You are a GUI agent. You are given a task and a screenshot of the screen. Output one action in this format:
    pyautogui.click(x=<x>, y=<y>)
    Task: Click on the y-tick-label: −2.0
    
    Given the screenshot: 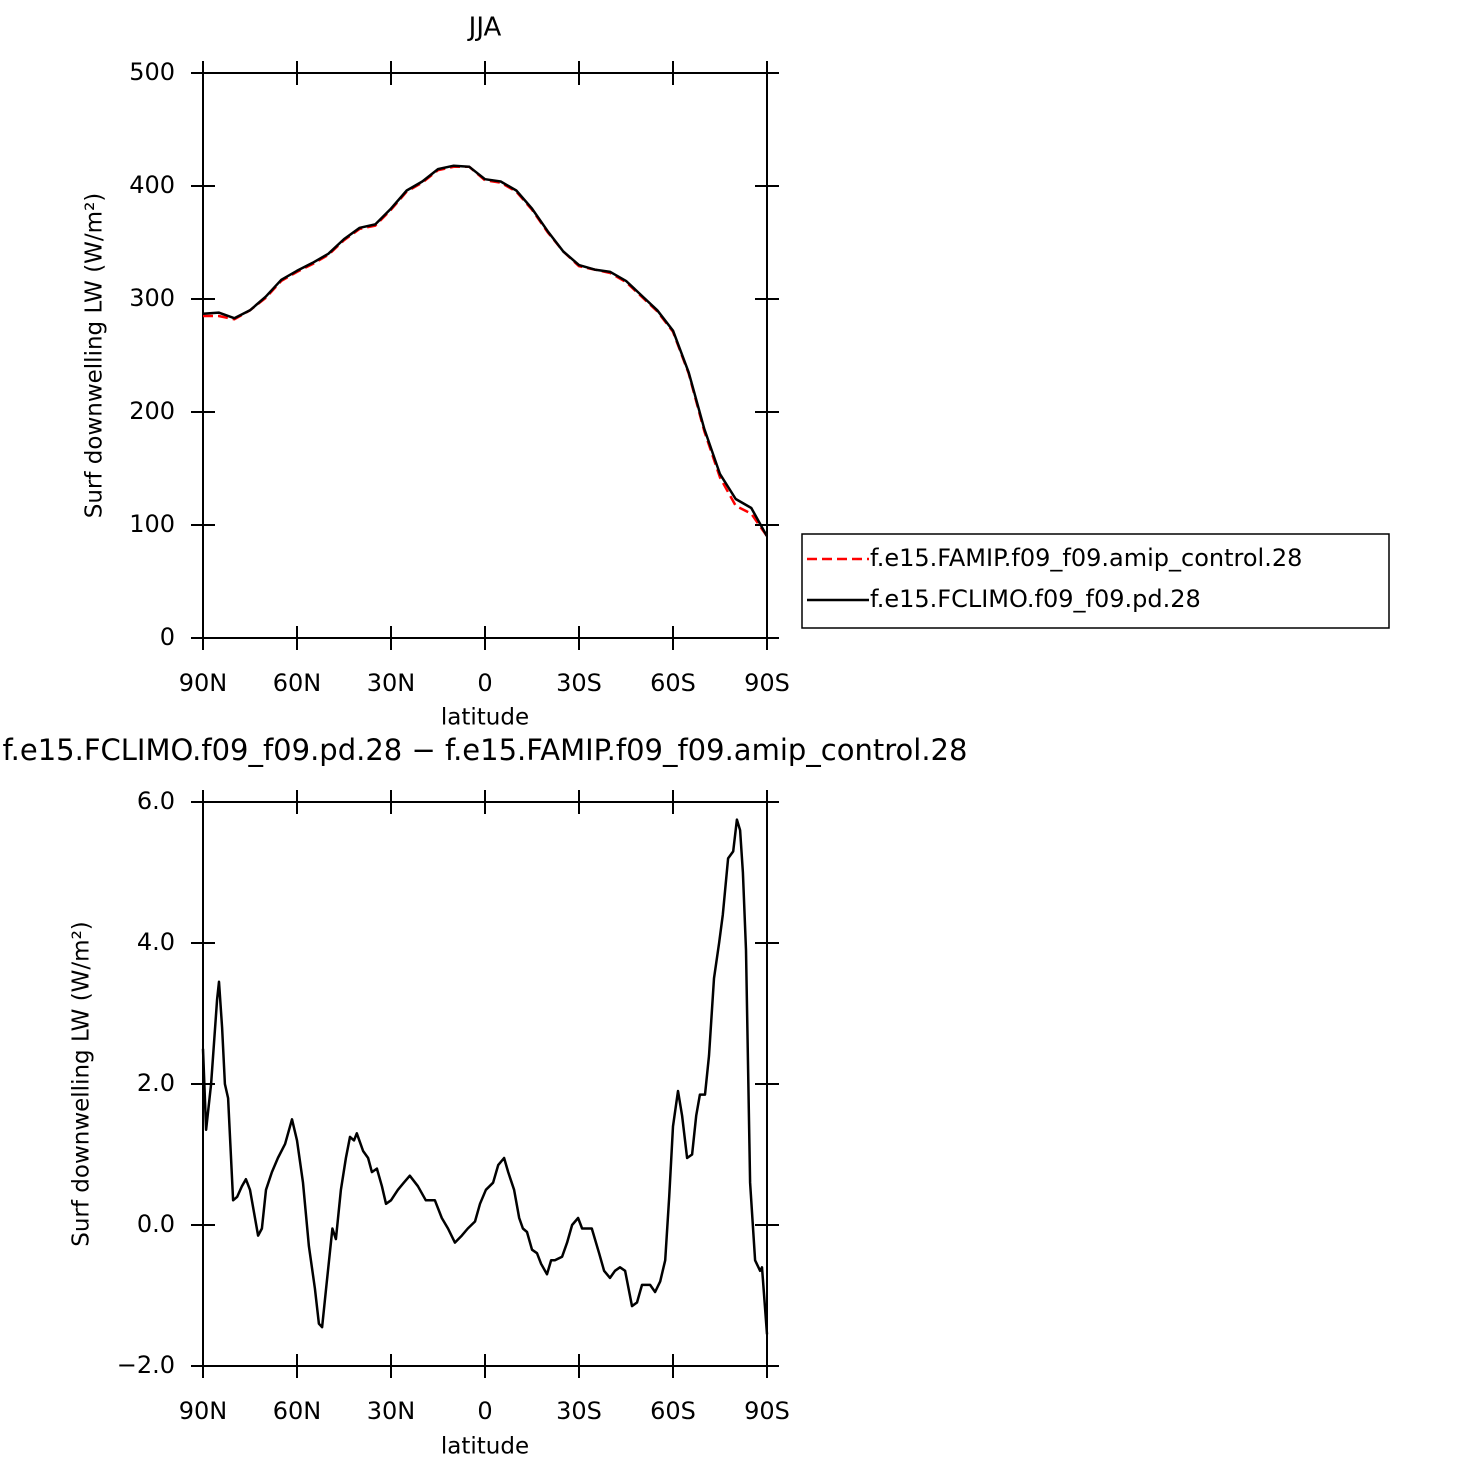 What is the action you would take?
    pyautogui.click(x=146, y=1365)
    